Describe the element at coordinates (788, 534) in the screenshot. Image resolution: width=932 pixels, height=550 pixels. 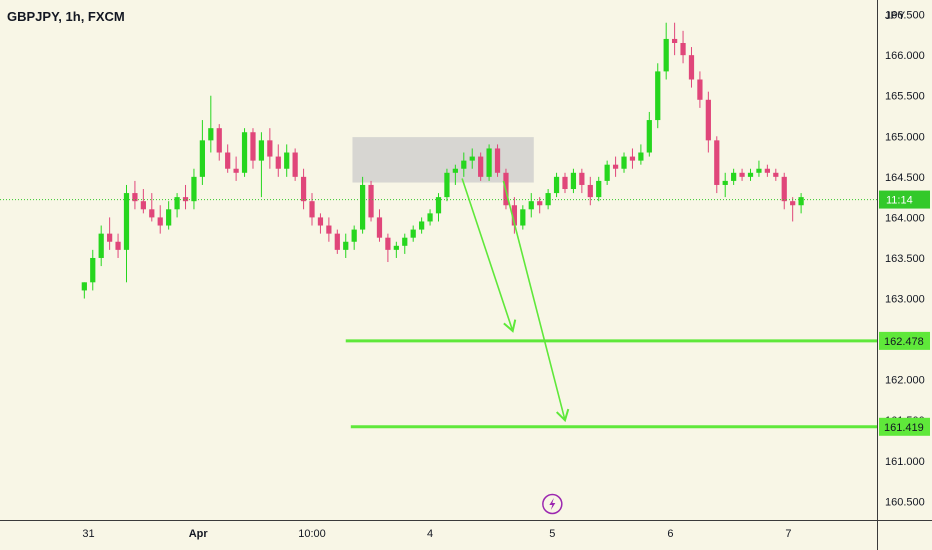
I see `x-tick-label: 7` at that location.